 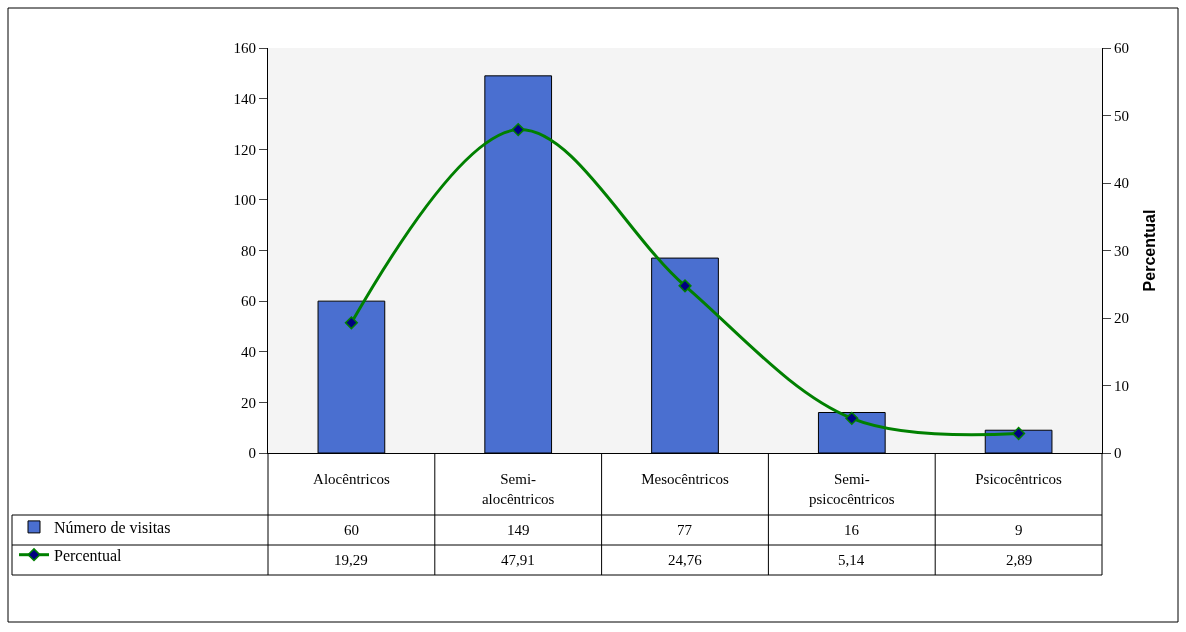 What do you see at coordinates (852, 530) in the screenshot?
I see `data-label: 16` at bounding box center [852, 530].